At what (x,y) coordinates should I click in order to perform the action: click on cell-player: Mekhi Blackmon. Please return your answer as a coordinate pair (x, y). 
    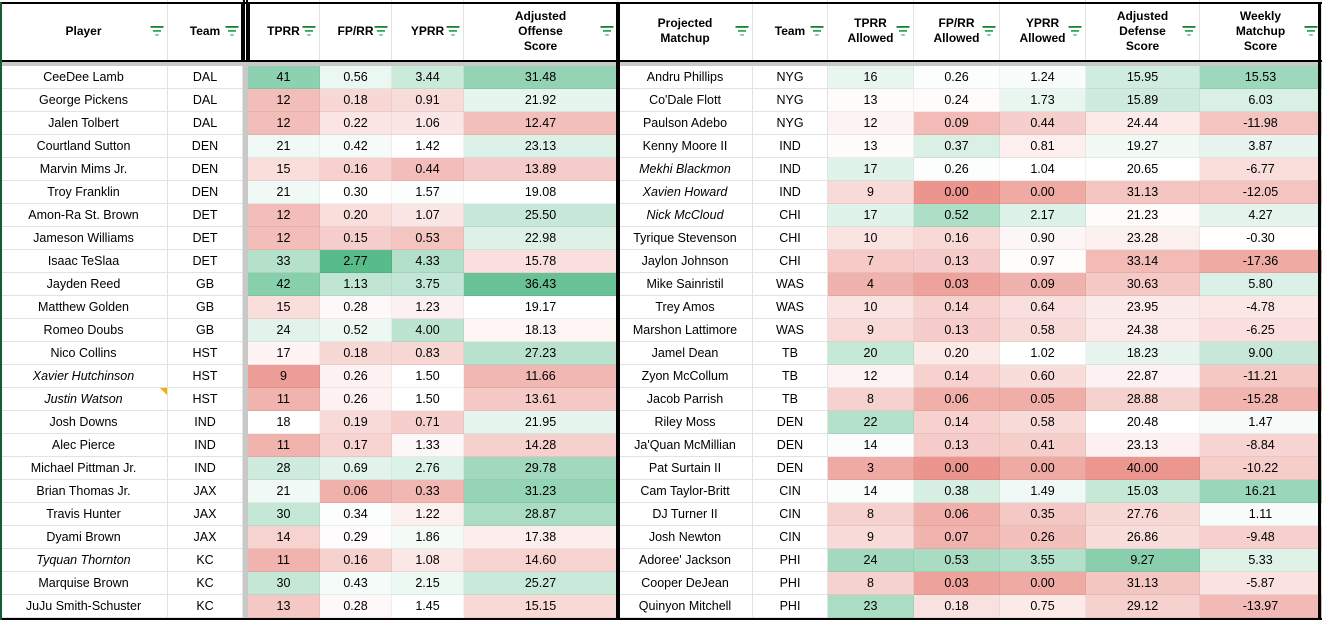
    Looking at the image, I should click on (685, 169).